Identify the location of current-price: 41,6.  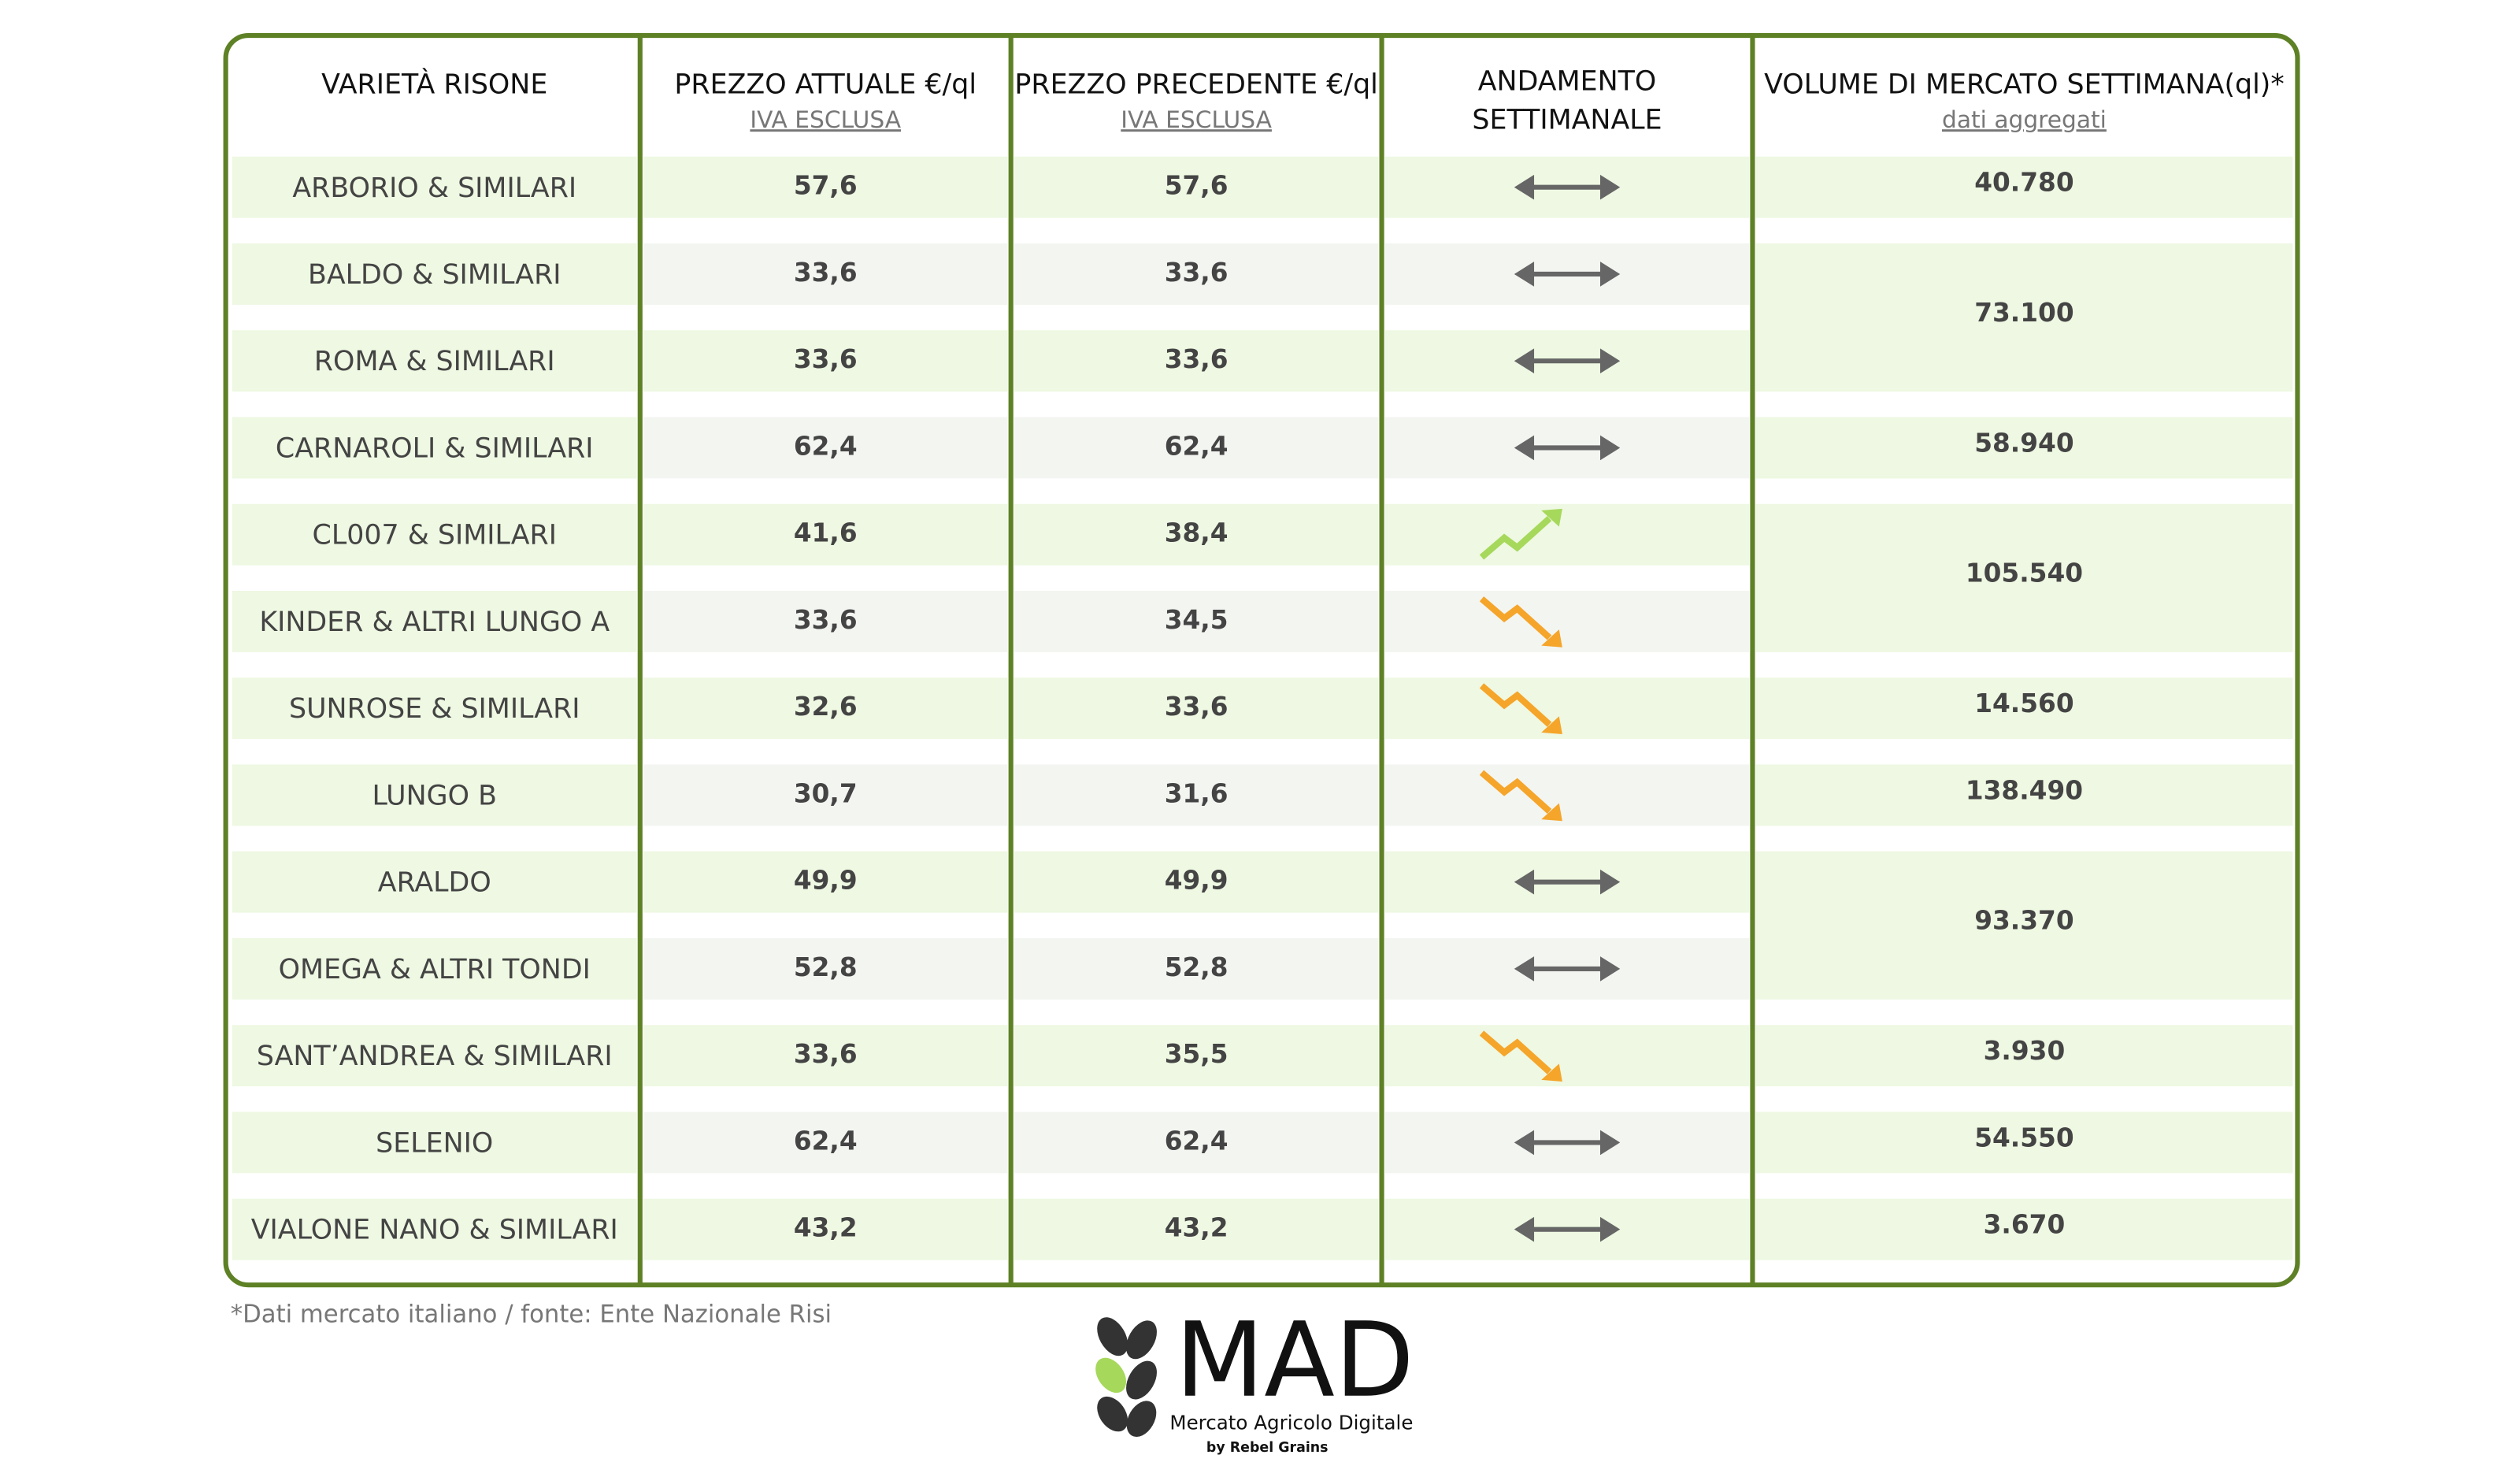
(826, 533).